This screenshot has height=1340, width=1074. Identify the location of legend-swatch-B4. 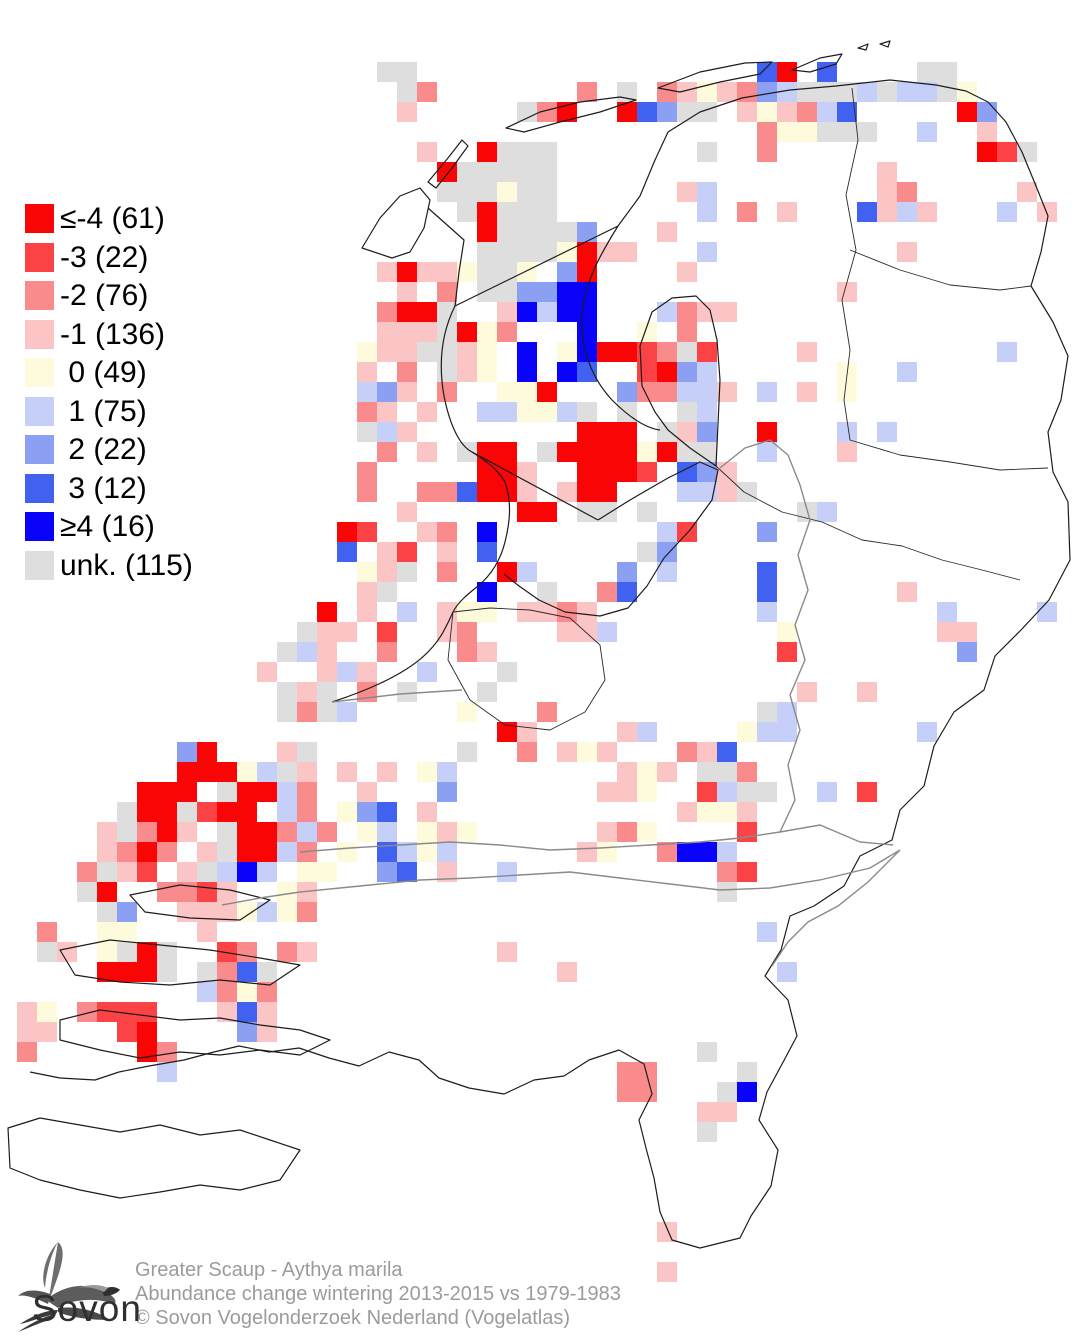
(39, 526).